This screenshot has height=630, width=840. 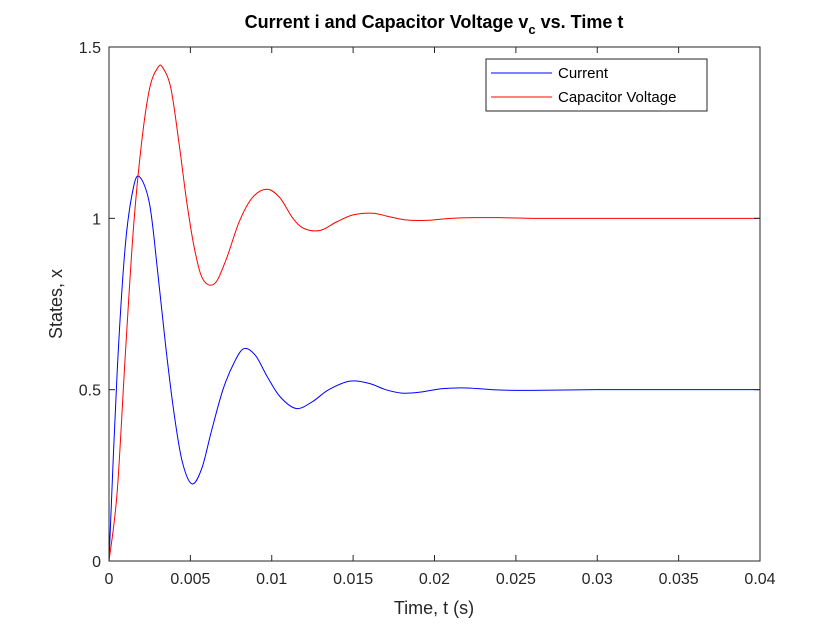 I want to click on x-tick-label: 0.02, so click(x=434, y=579).